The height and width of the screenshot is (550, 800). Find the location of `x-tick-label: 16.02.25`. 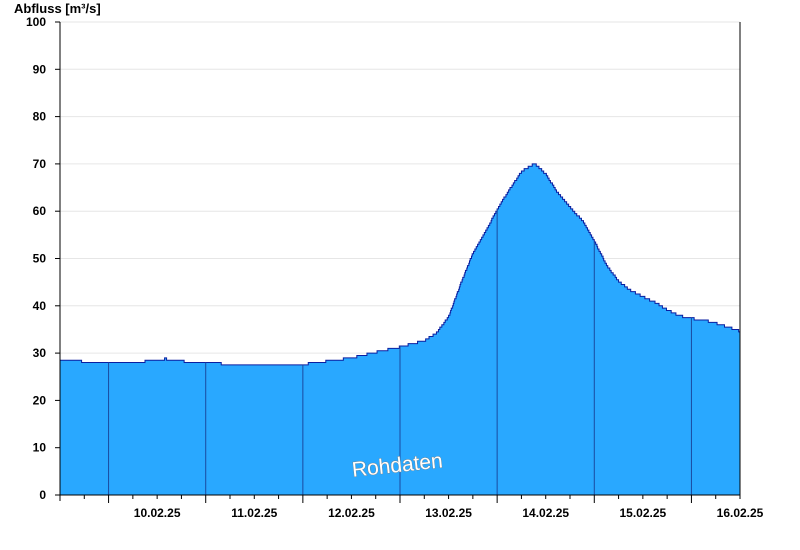

x-tick-label: 16.02.25 is located at coordinates (740, 513).